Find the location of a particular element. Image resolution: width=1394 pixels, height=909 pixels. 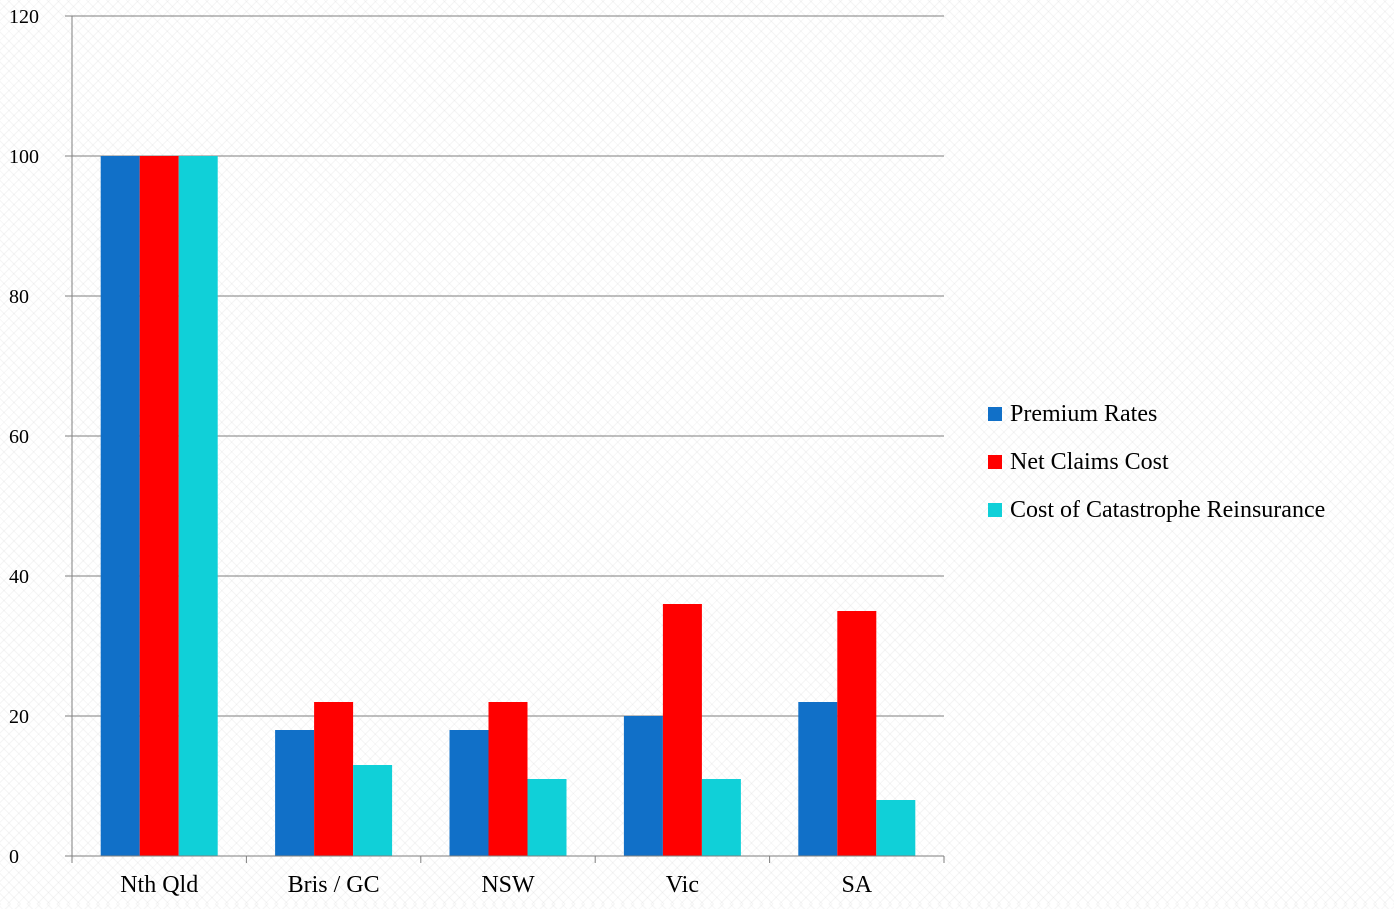

y-tick-label-60: 60 is located at coordinates (19, 437).